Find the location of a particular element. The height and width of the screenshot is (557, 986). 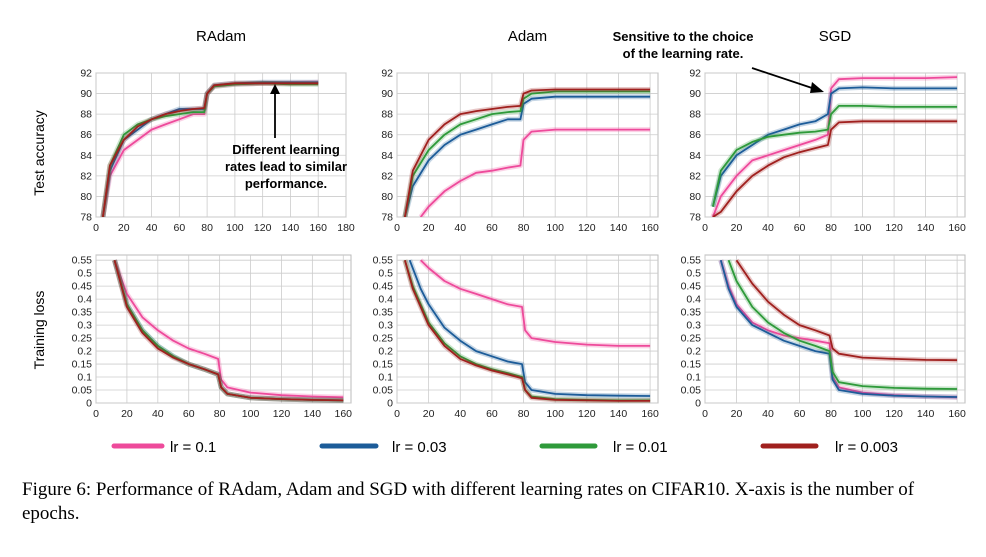

legend-item-lr-0-01: lr = 0.01 is located at coordinates (603, 447).